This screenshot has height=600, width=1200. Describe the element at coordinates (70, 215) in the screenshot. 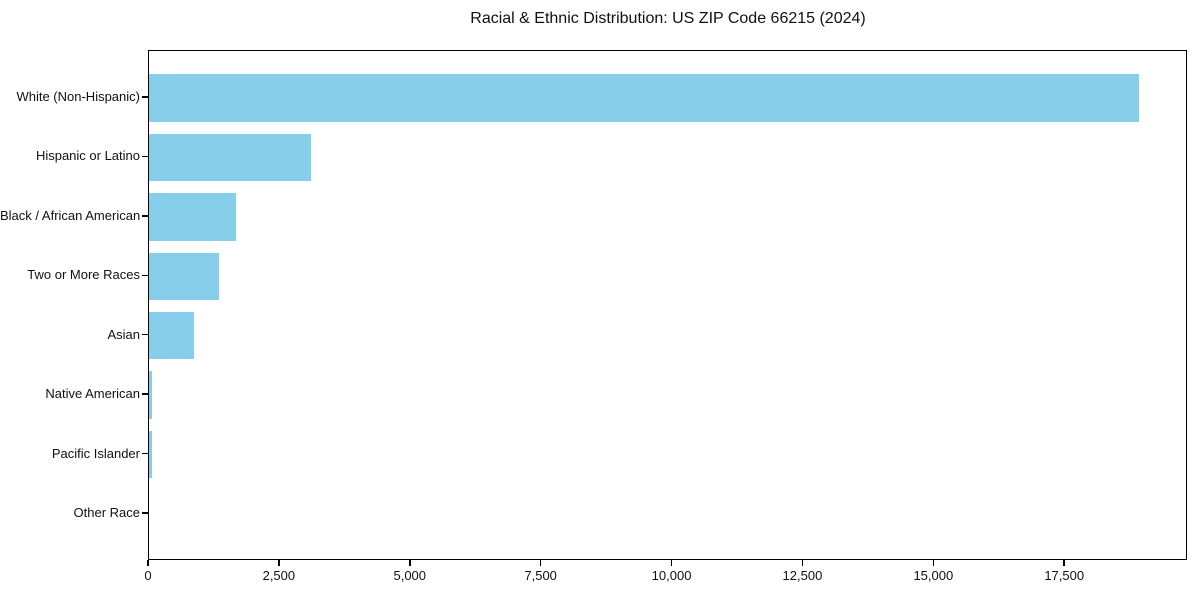

I see `y-tick-label: Black / African American` at that location.